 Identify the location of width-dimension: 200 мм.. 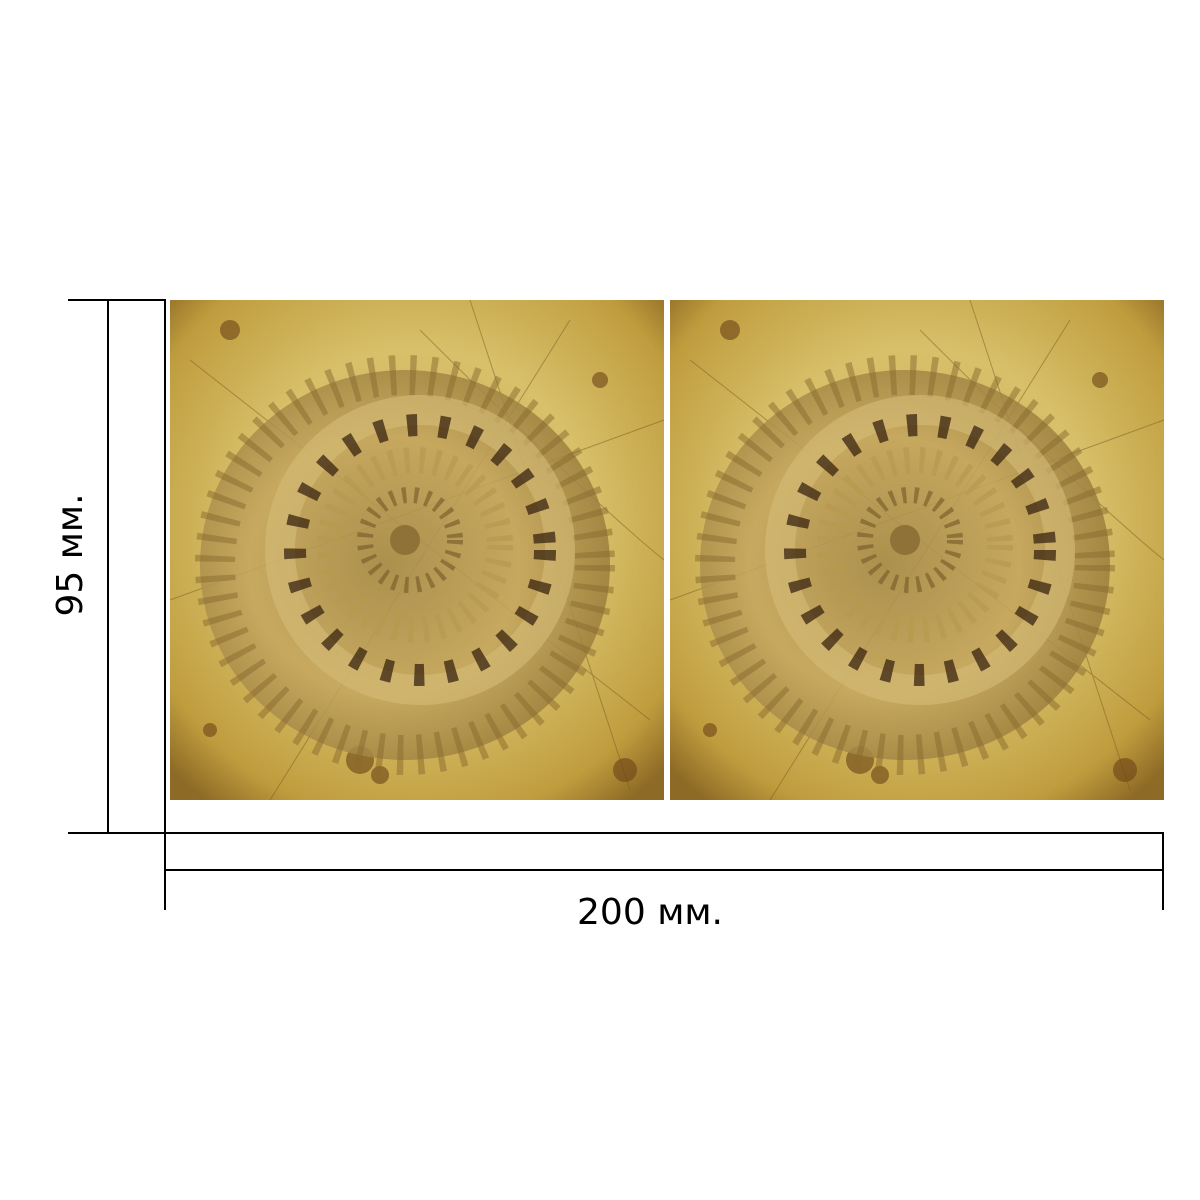
(664, 882).